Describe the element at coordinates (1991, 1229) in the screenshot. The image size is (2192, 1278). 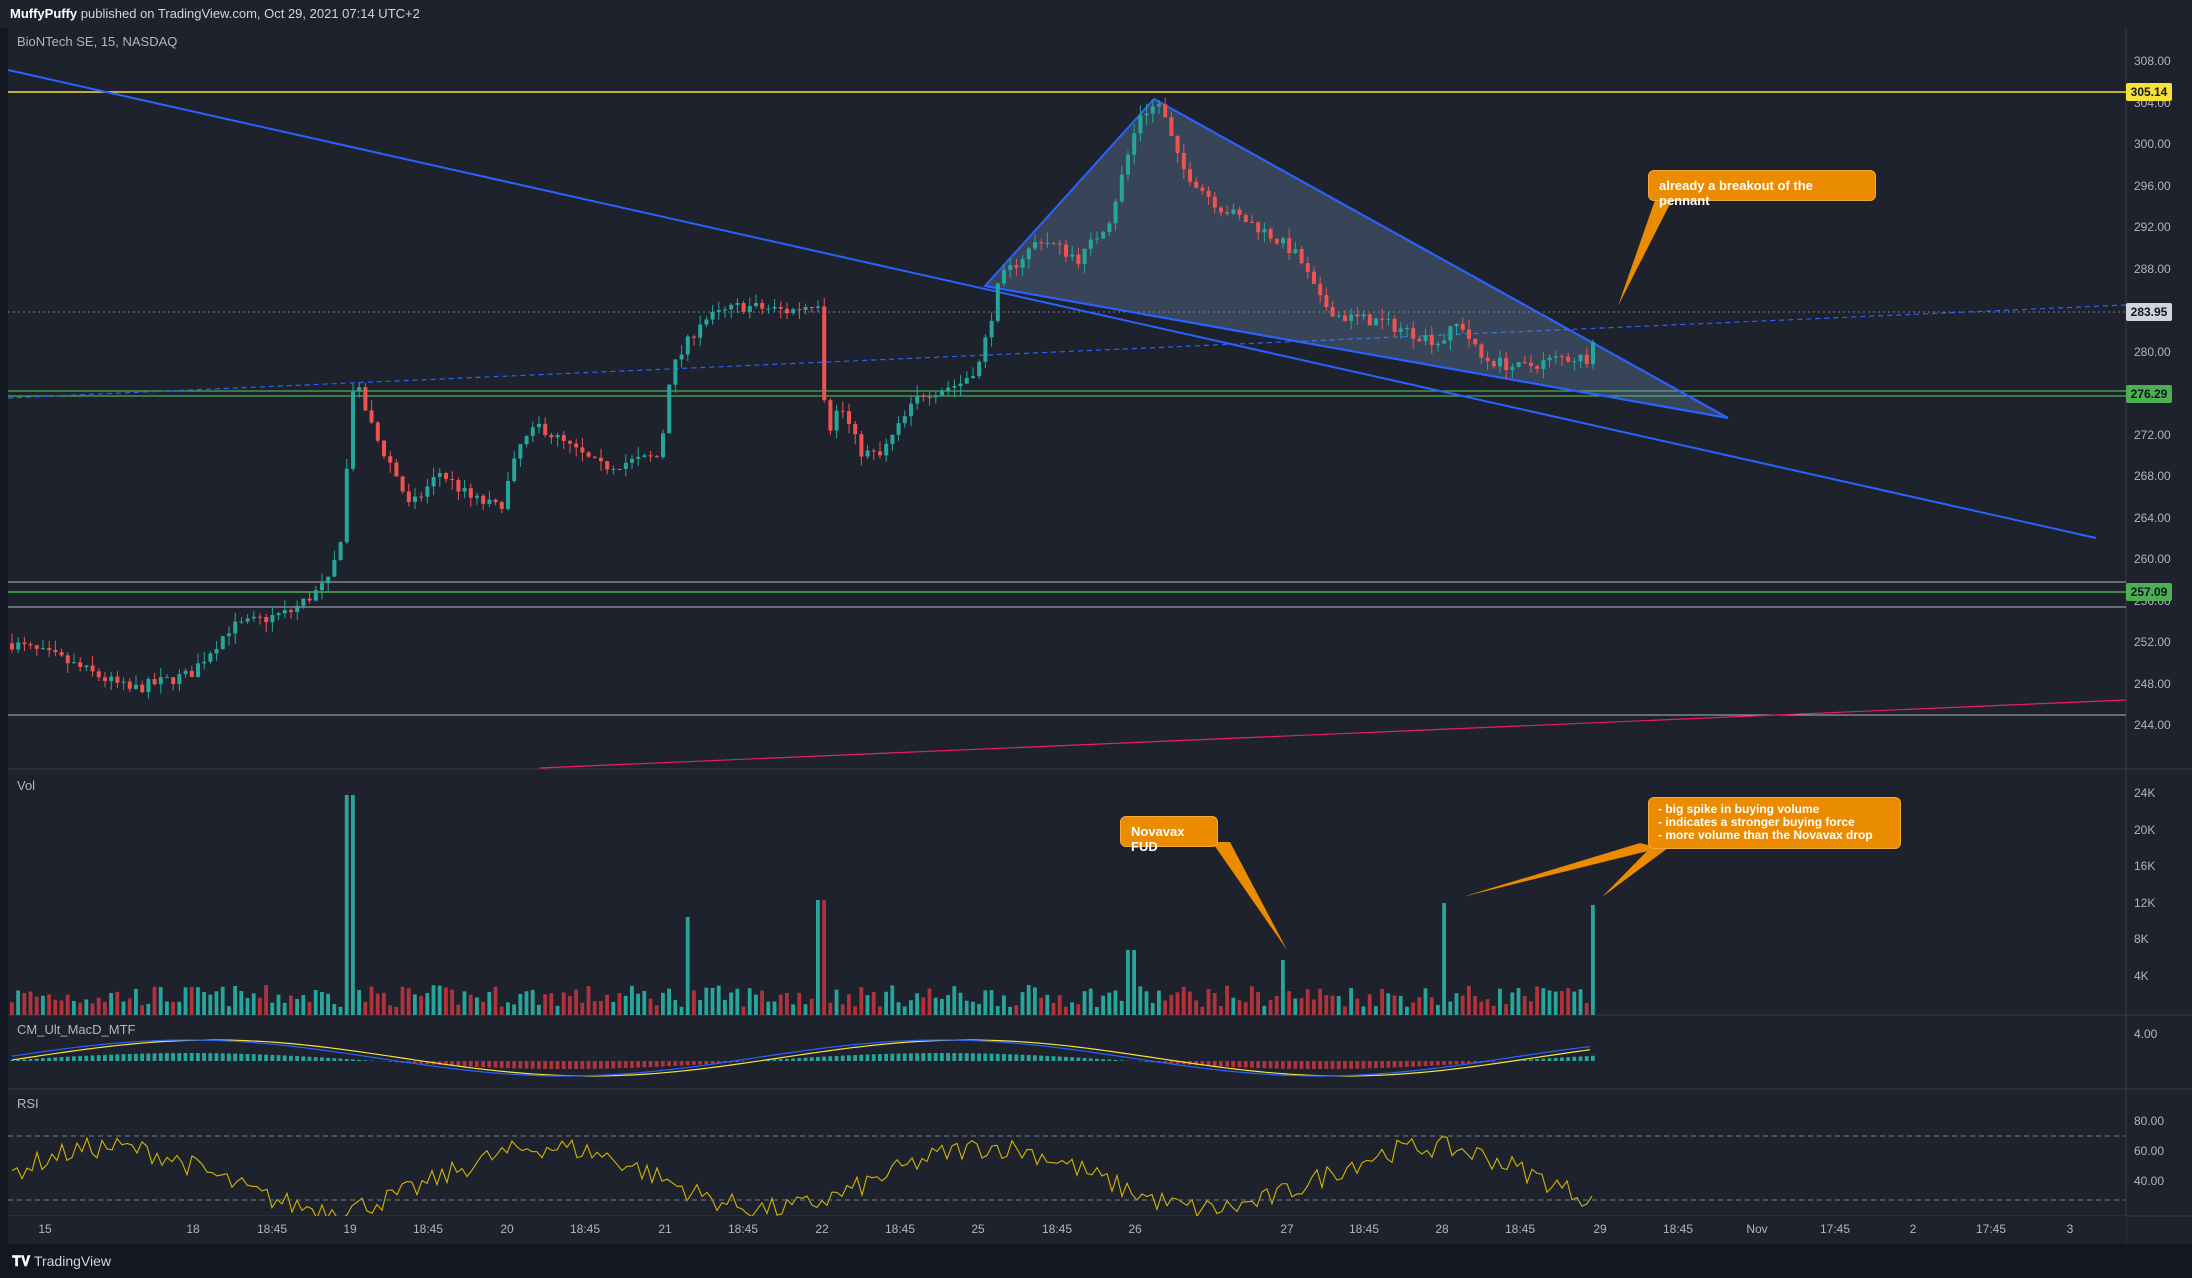
I see `time-tick: 17:45` at that location.